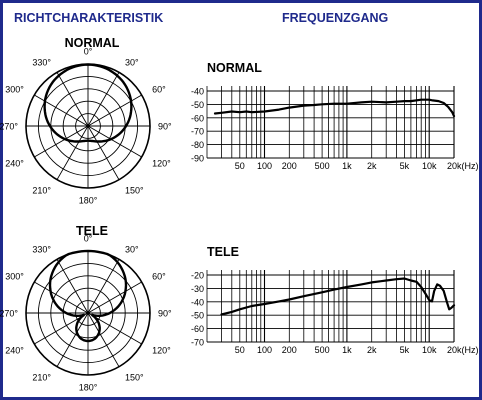 This screenshot has height=400, width=482. I want to click on header-right-title: FREQUENZGANG, so click(335, 18).